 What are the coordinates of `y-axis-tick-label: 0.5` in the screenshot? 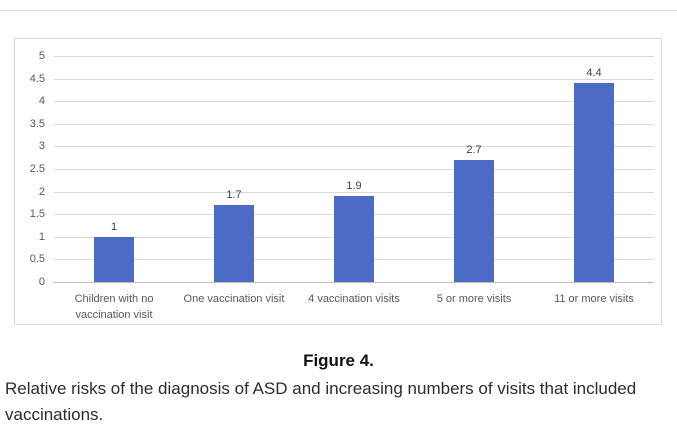 It's located at (37, 259).